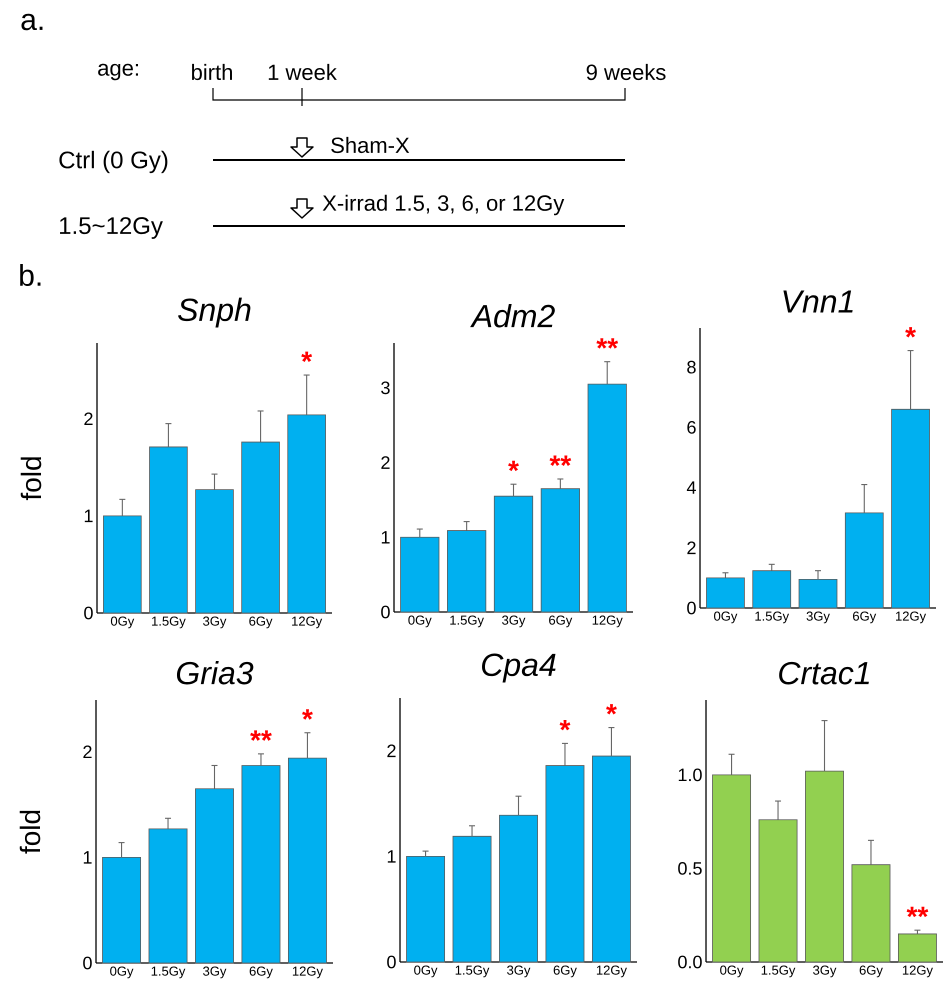 This screenshot has height=994, width=946. Describe the element at coordinates (690, 868) in the screenshot. I see `y-tick-label: 0.5` at that location.